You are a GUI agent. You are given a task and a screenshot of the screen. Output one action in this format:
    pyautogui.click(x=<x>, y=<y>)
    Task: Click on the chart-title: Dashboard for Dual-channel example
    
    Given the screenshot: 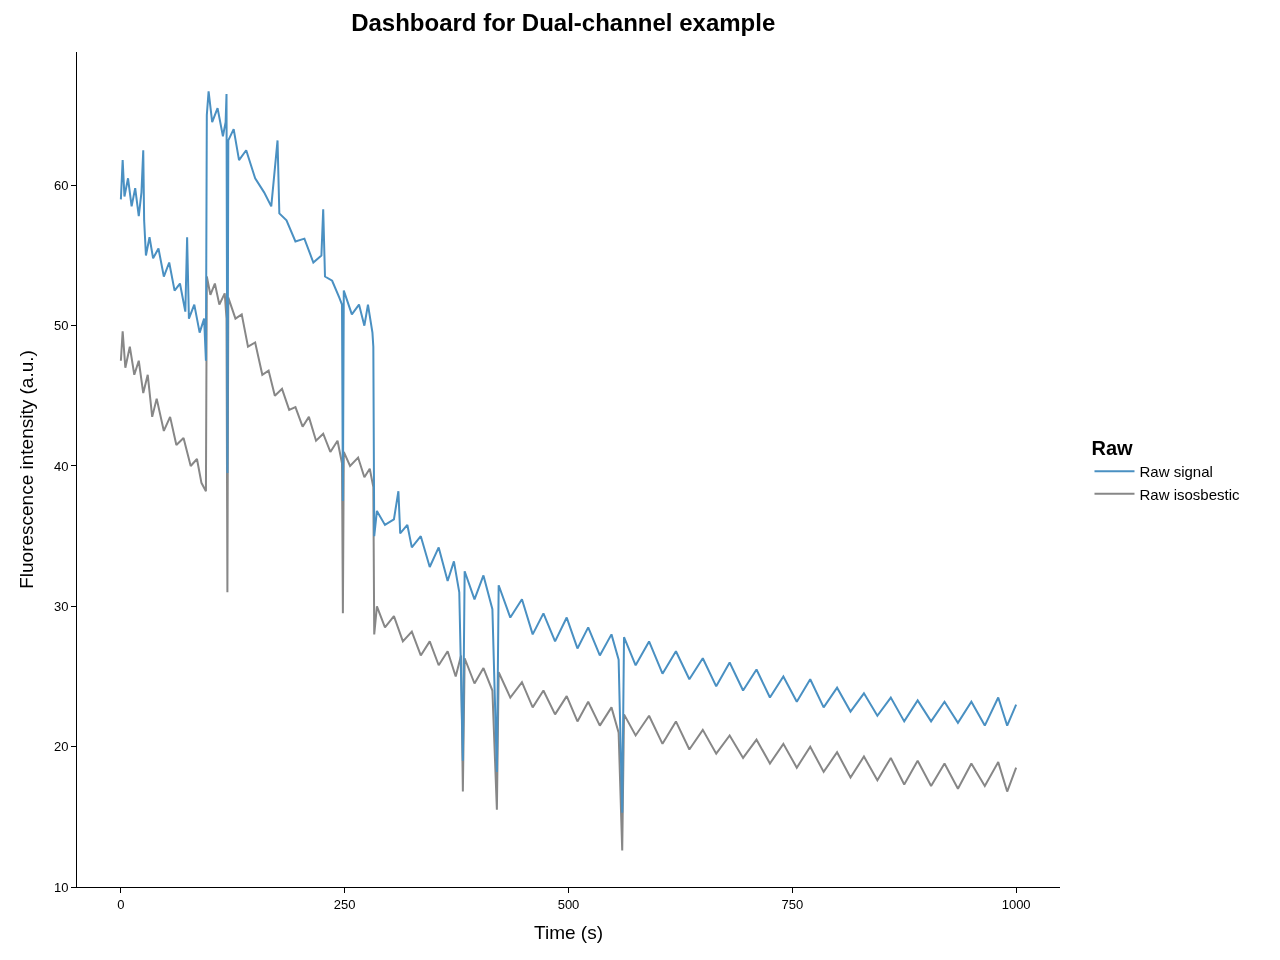 What is the action you would take?
    pyautogui.click(x=563, y=23)
    